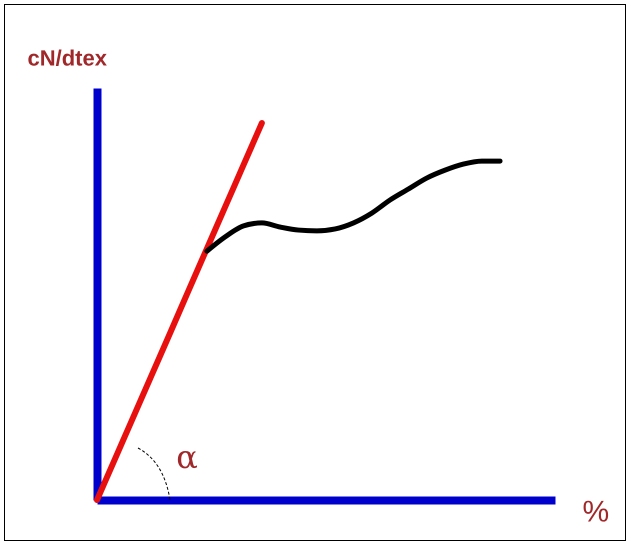  What do you see at coordinates (68, 58) in the screenshot?
I see `y-axis-title: cN/dtex` at bounding box center [68, 58].